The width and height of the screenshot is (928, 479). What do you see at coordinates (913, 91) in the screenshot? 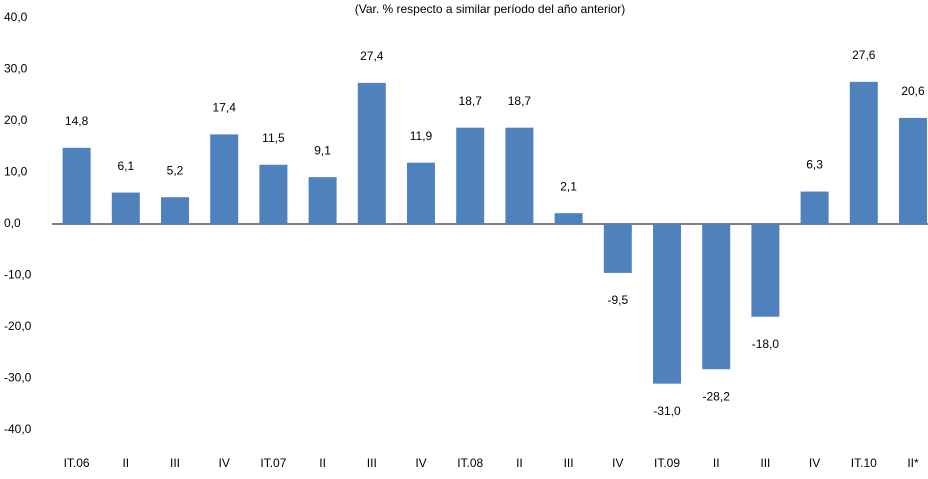
I see `value-label: 20,6` at bounding box center [913, 91].